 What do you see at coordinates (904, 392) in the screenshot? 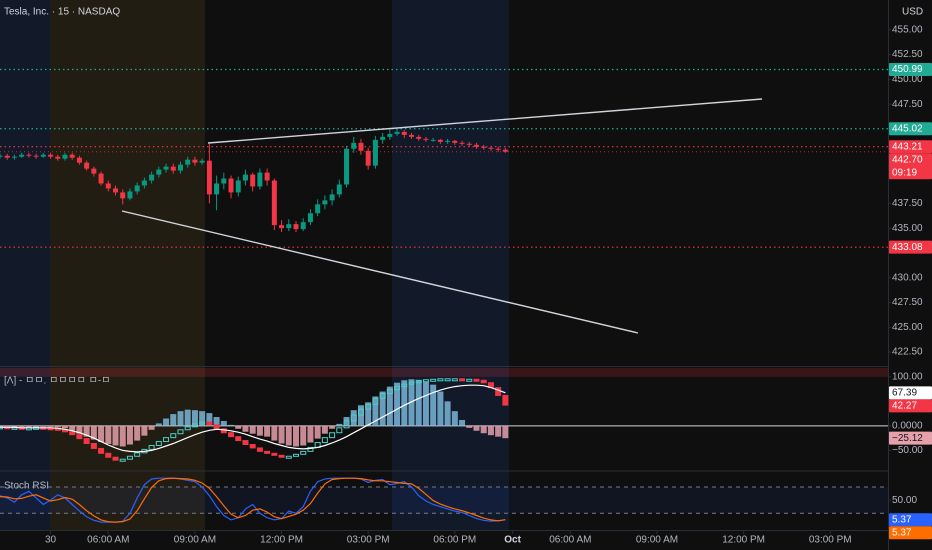
I see `axis-label: 67.39` at bounding box center [904, 392].